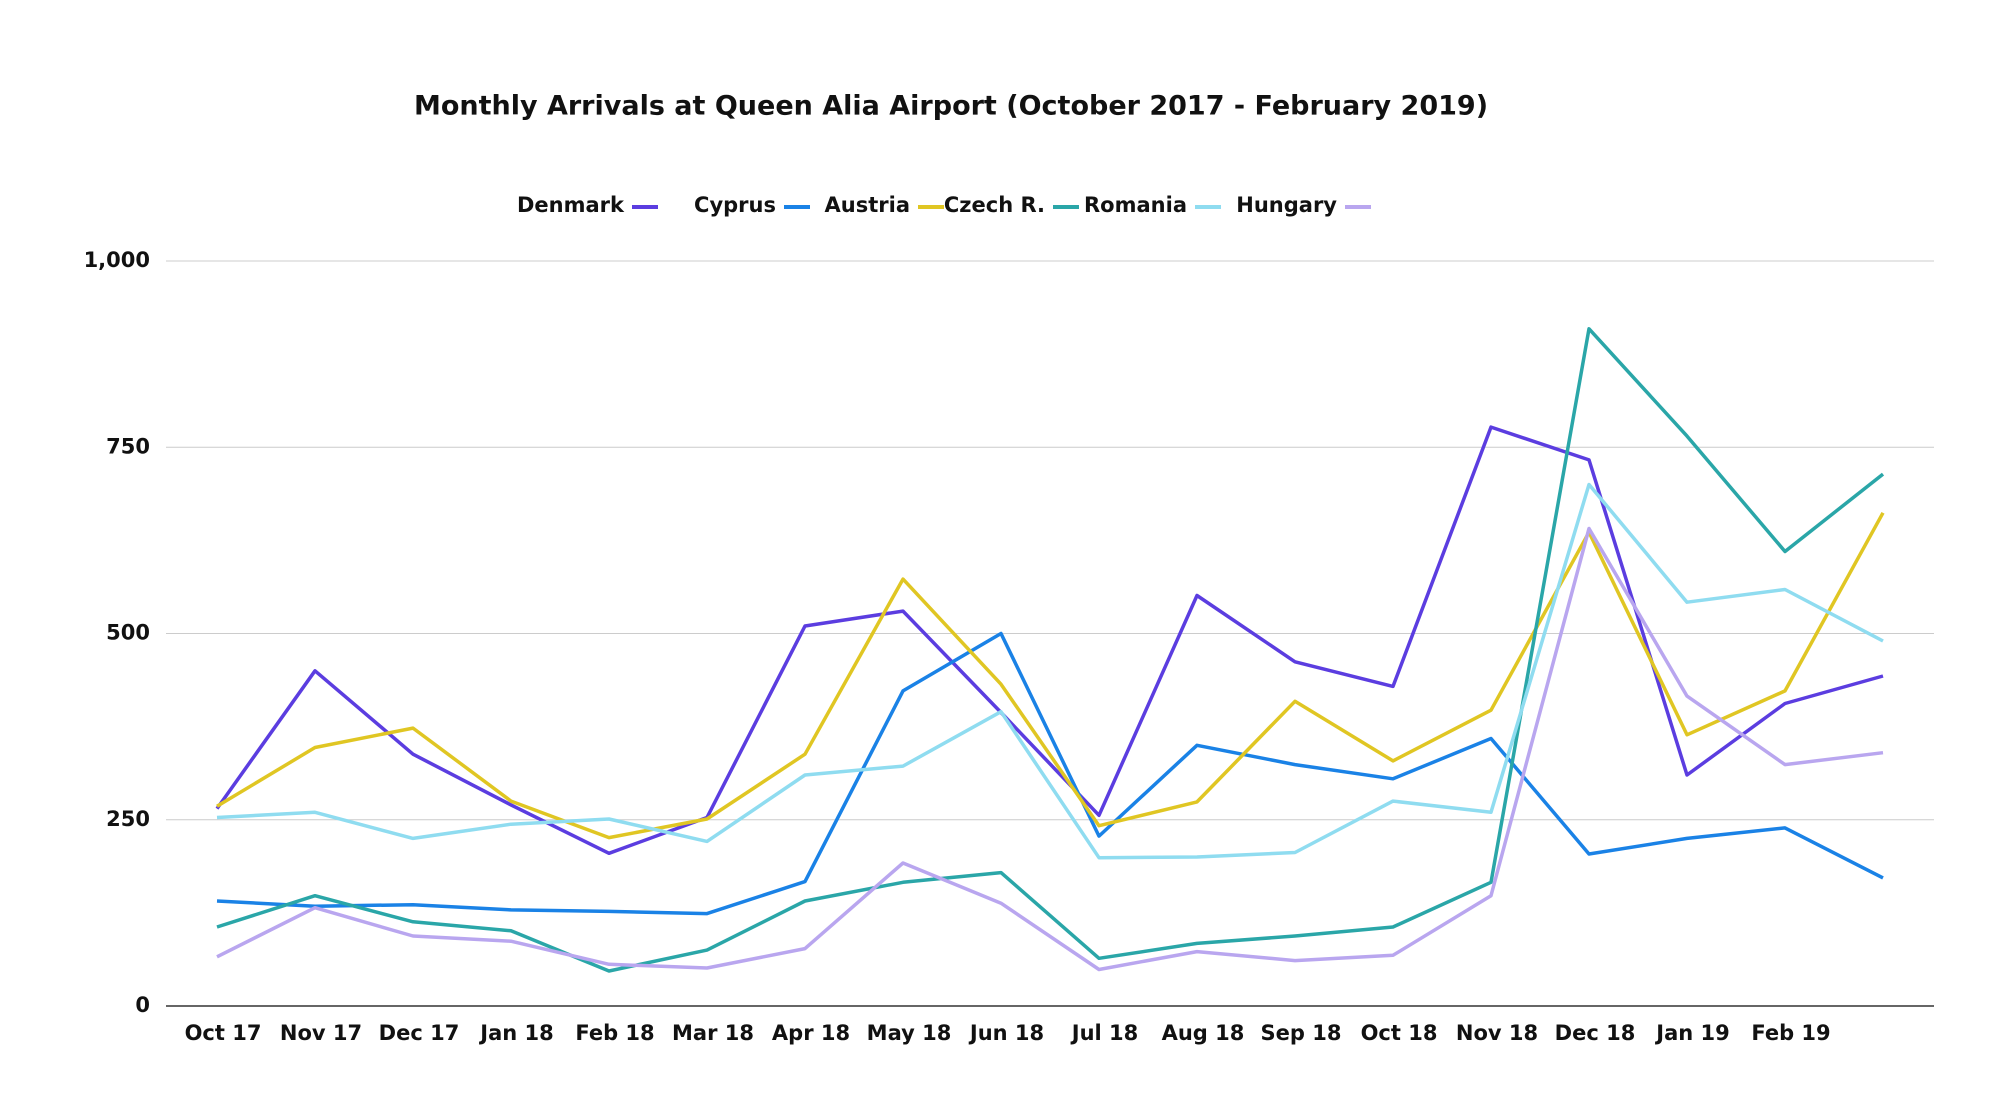 The width and height of the screenshot is (2015, 1109). What do you see at coordinates (1104, 1033) in the screenshot?
I see `x-tick-label: Jul 18` at bounding box center [1104, 1033].